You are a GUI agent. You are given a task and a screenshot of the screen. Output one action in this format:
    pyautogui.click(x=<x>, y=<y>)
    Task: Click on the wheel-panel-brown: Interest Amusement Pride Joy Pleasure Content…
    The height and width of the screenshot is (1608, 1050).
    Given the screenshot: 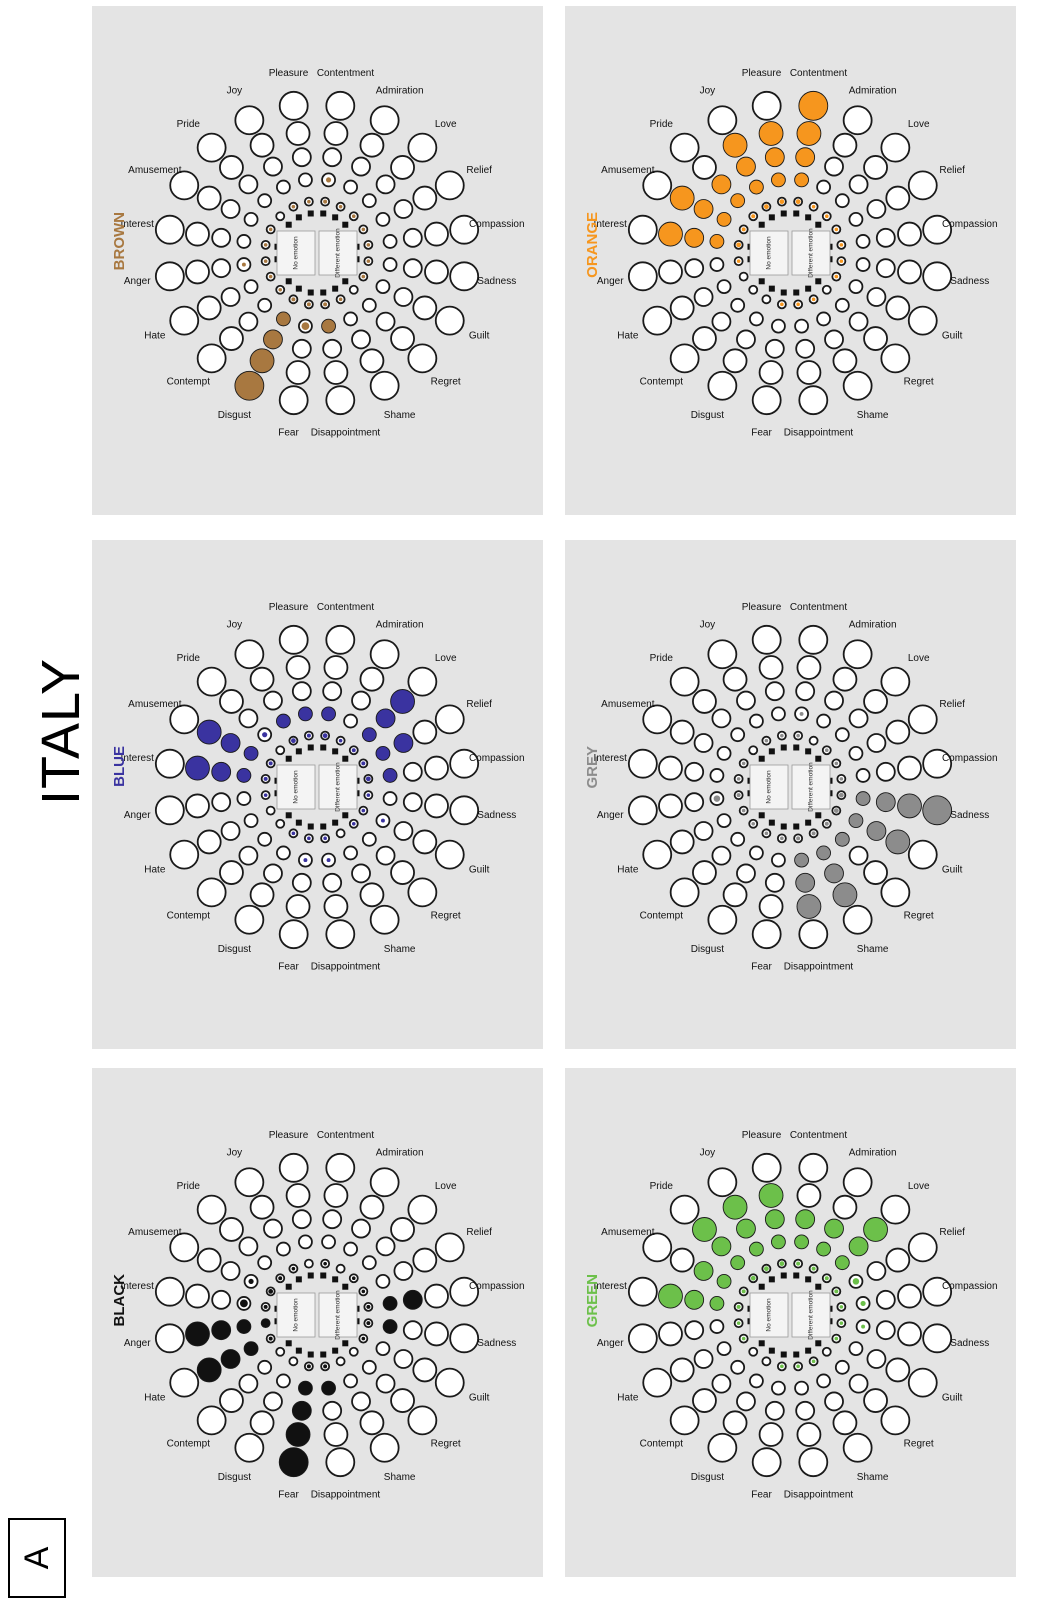 What is the action you would take?
    pyautogui.click(x=317, y=260)
    